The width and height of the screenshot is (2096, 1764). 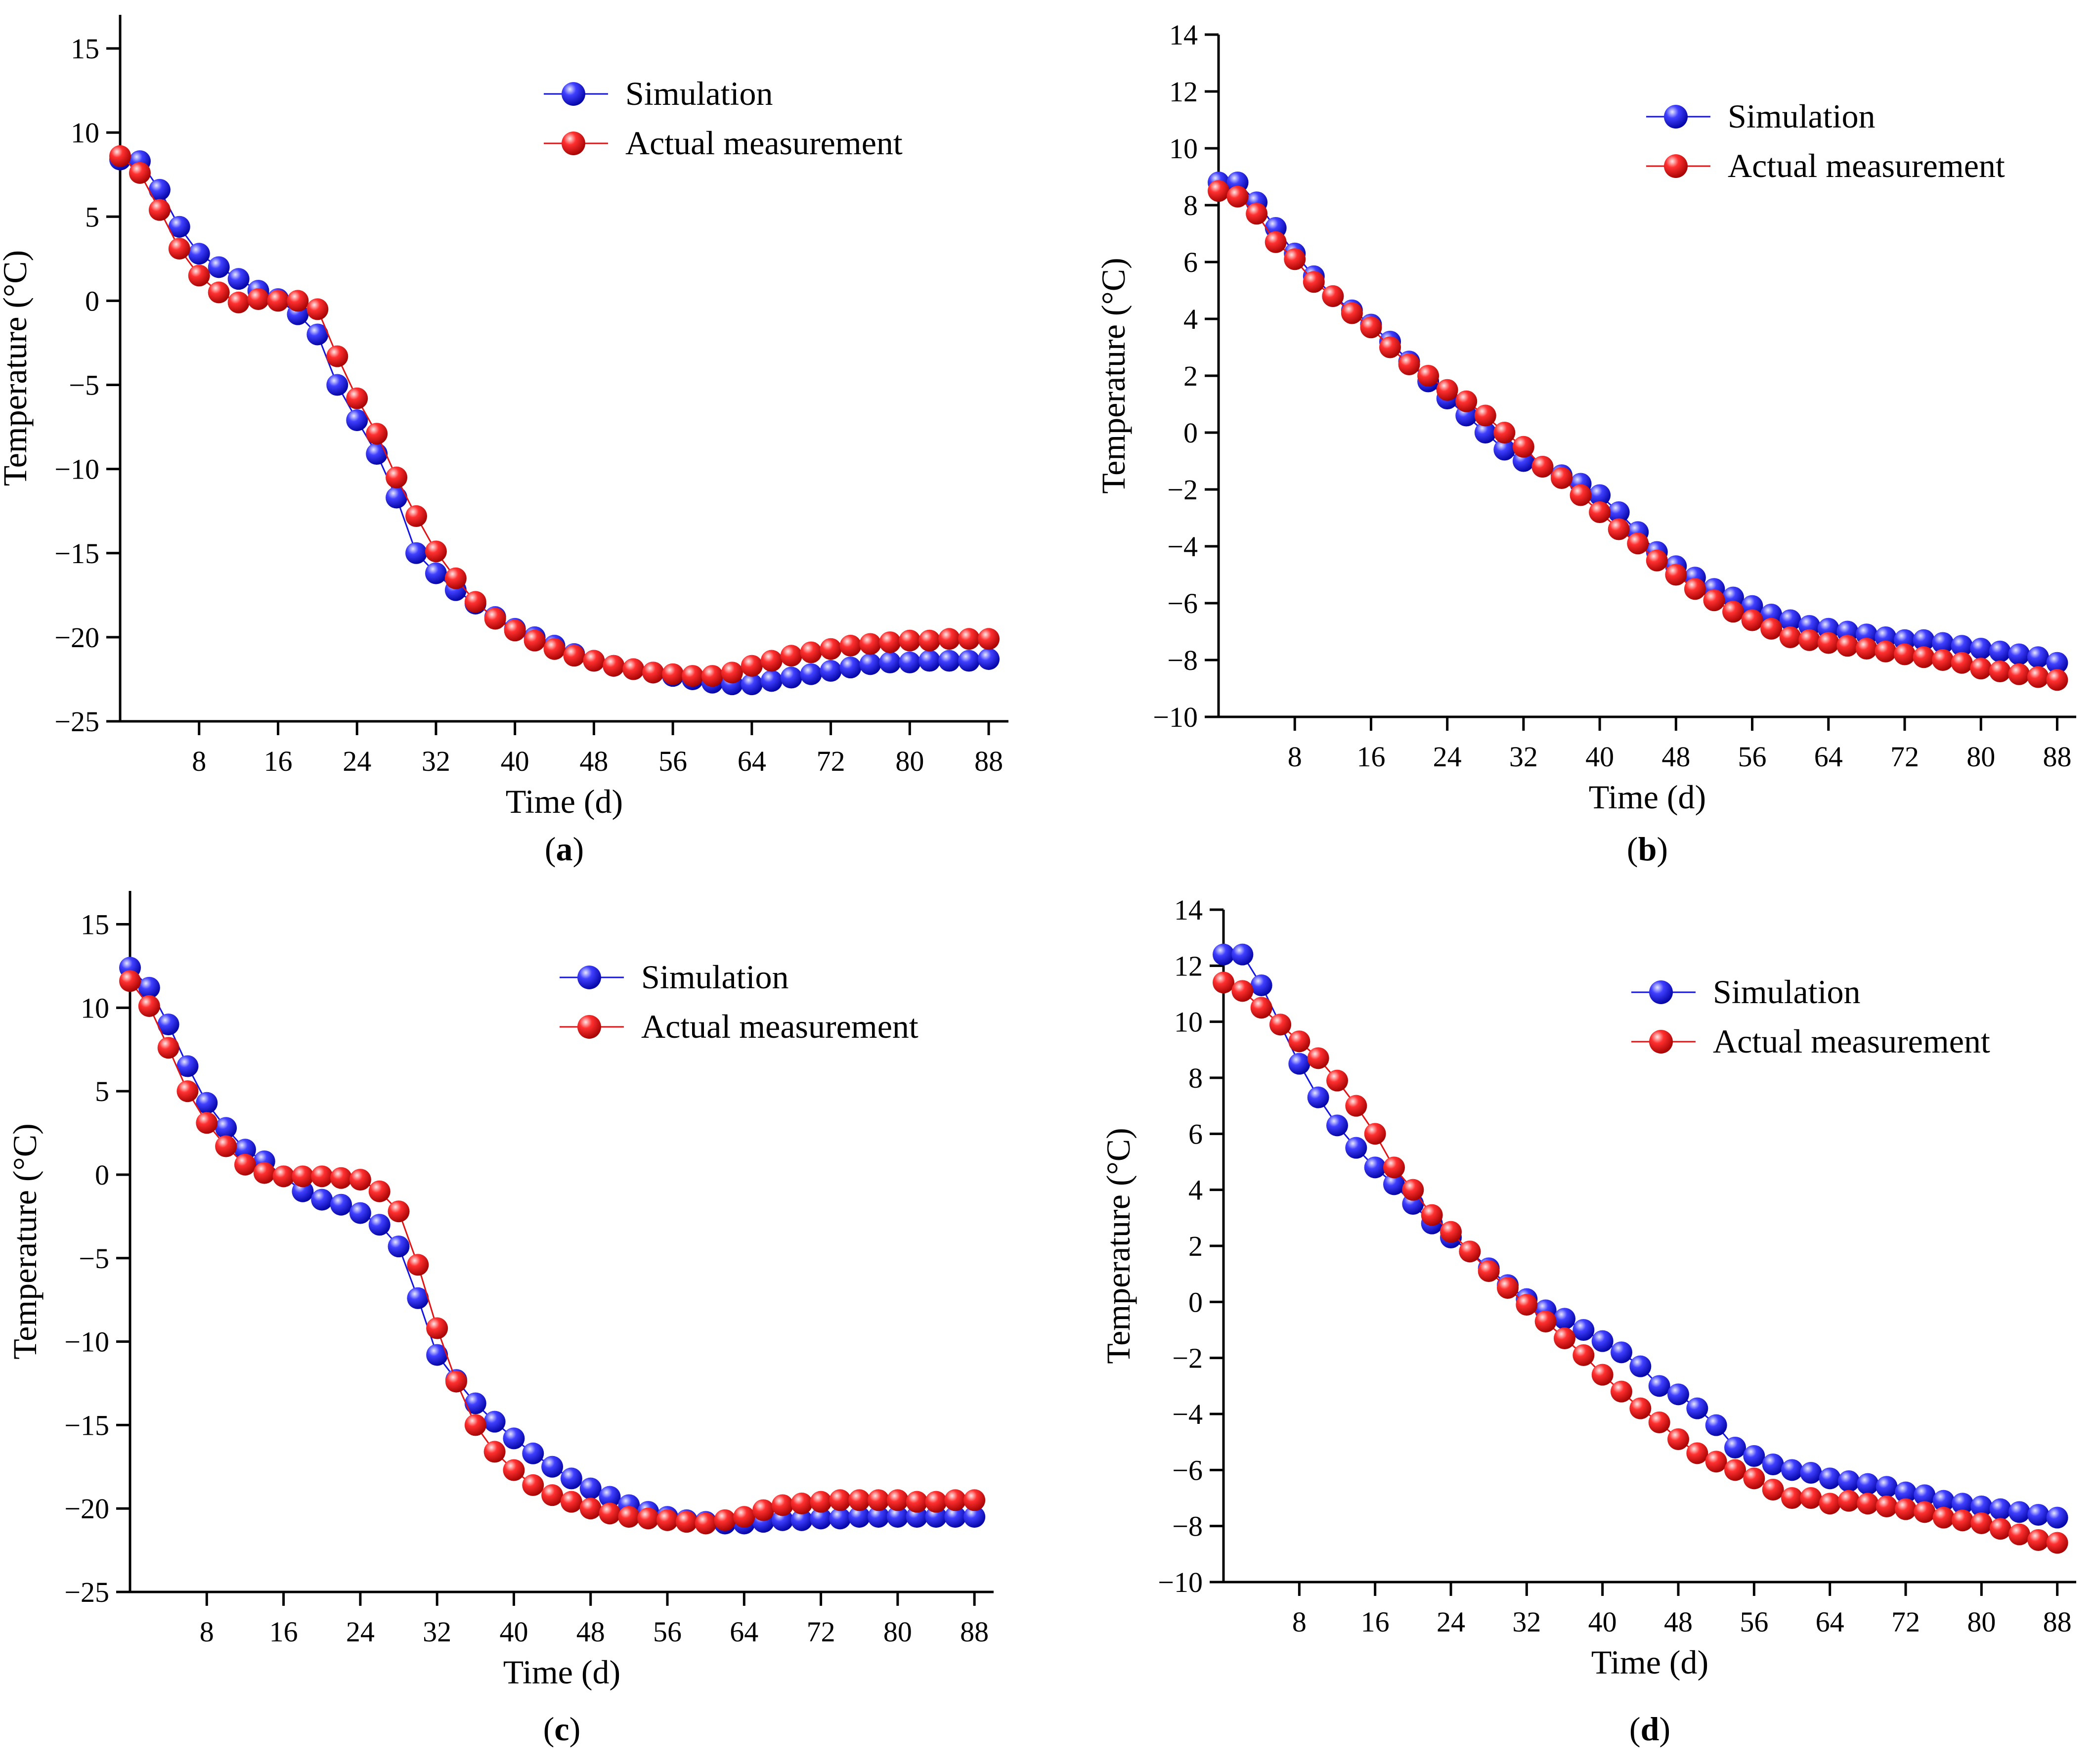 I want to click on x-tick-label: 80, so click(x=1980, y=757).